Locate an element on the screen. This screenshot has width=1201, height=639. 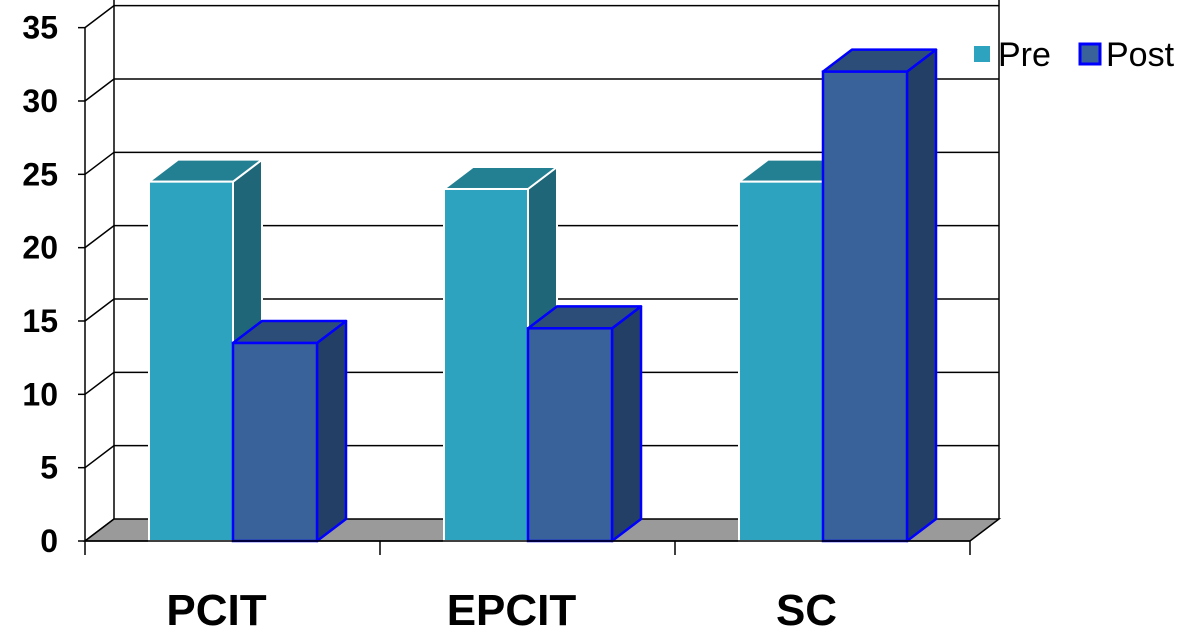
legend-label: Pre is located at coordinates (1024, 55).